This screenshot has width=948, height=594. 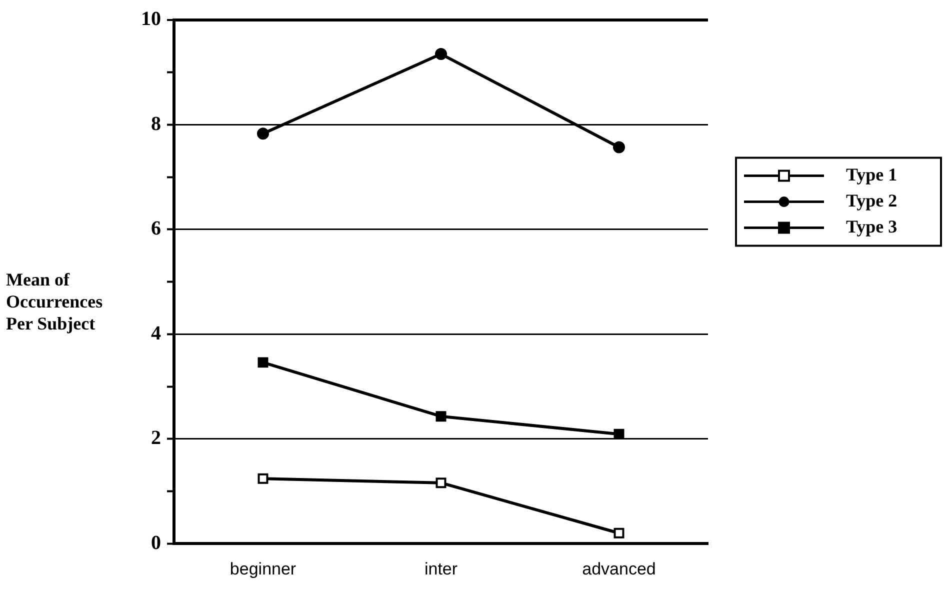 What do you see at coordinates (156, 123) in the screenshot?
I see `y-tick-label: 8` at bounding box center [156, 123].